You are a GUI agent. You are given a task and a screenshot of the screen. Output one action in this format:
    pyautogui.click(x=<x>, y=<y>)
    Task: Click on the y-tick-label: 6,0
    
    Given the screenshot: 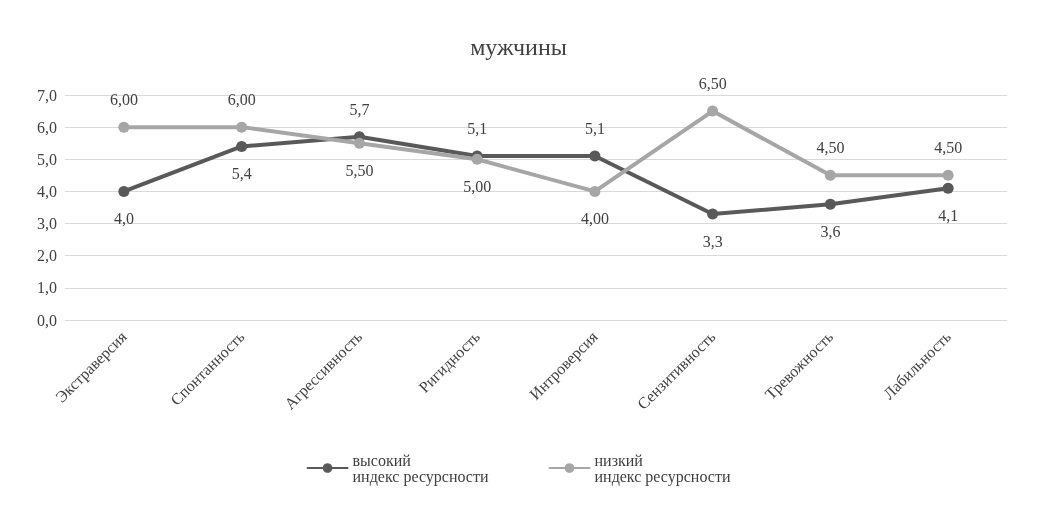 What is the action you would take?
    pyautogui.click(x=47, y=127)
    